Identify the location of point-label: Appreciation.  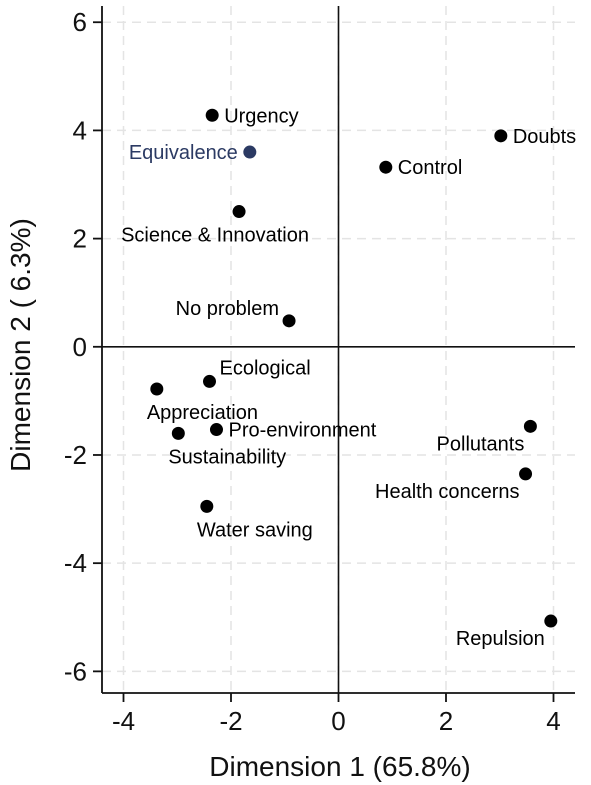
(202, 413).